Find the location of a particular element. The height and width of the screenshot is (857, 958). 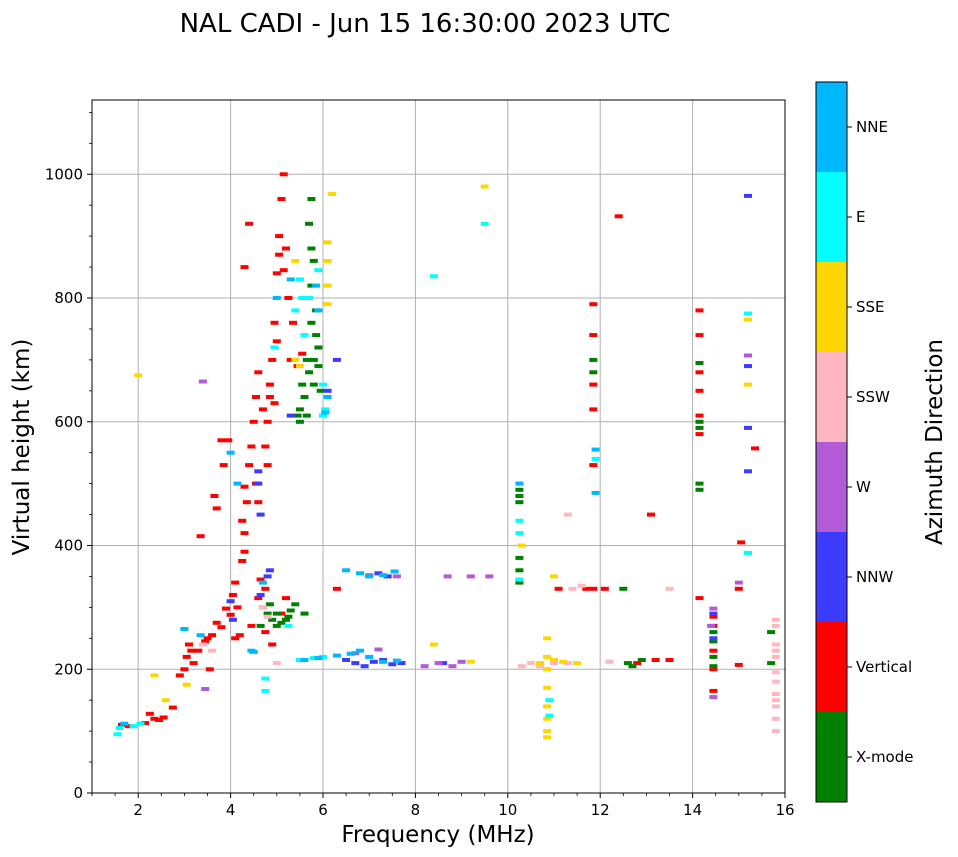

x-tick-label: 14 is located at coordinates (692, 810).